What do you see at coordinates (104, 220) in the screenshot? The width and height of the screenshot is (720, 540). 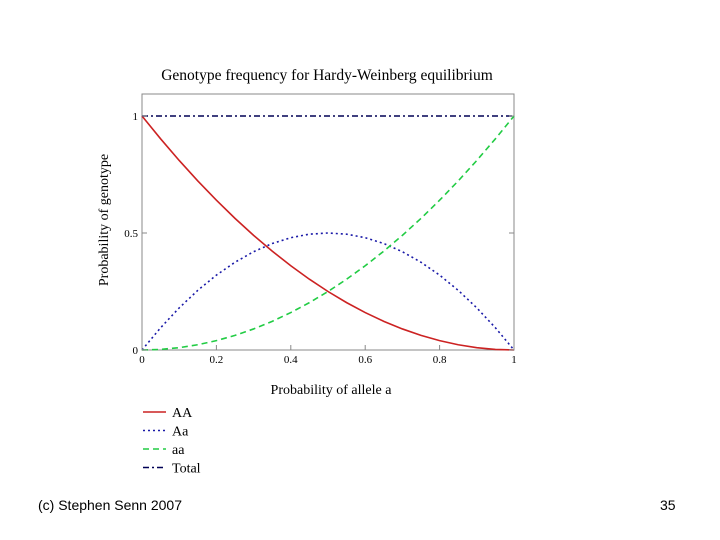 I see `y-axis-label: Probability of genotype` at bounding box center [104, 220].